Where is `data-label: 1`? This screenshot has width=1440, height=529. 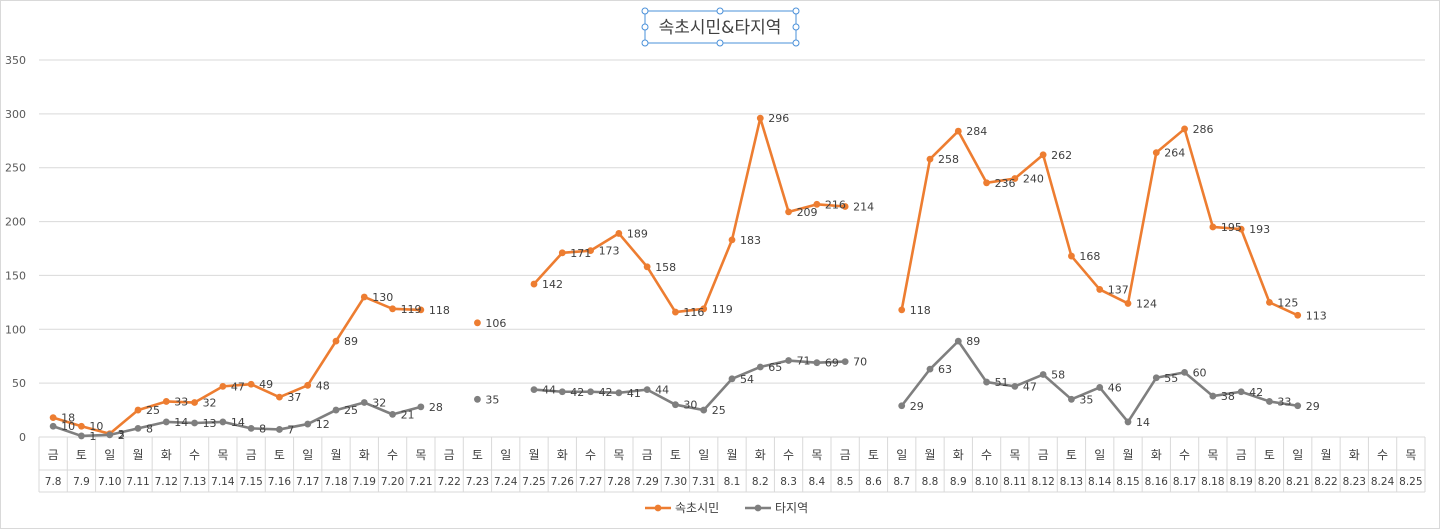
data-label: 1 is located at coordinates (92, 436).